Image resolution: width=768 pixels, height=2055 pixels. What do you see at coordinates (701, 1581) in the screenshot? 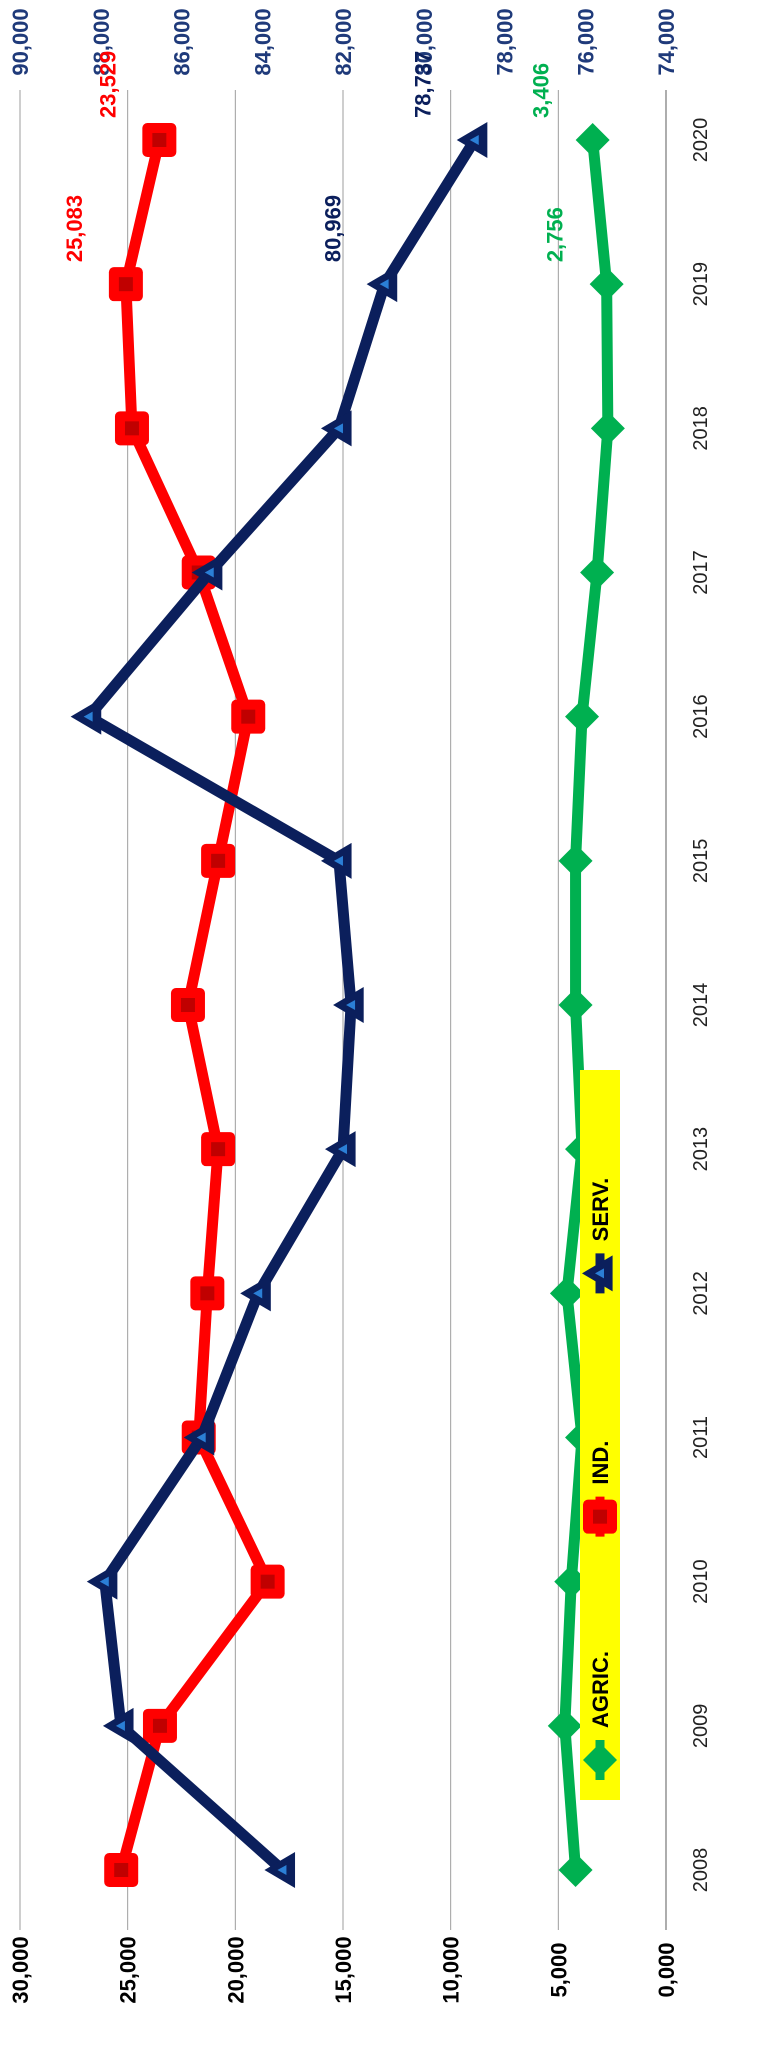
I see `category-label: 2010` at bounding box center [701, 1581].